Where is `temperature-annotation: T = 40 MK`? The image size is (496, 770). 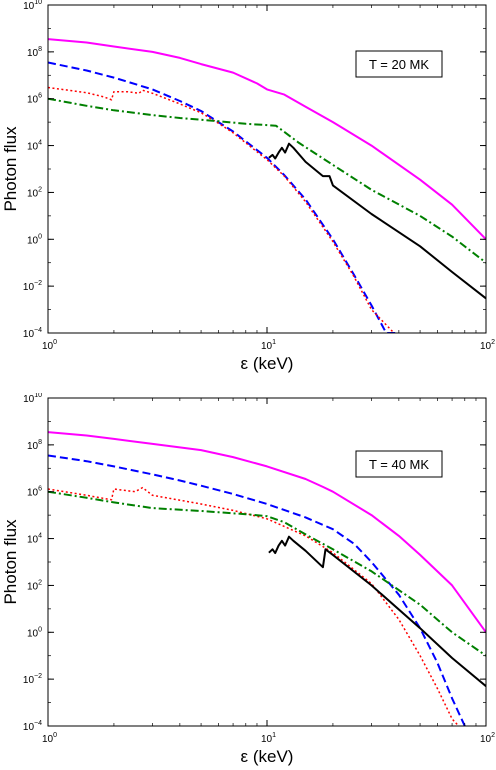 temperature-annotation: T = 40 MK is located at coordinates (399, 464).